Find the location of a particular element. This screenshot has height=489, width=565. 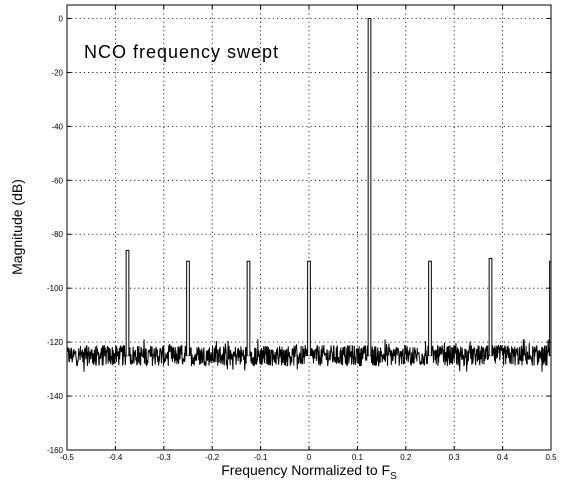

y-tick-label: -80 is located at coordinates (57, 234).